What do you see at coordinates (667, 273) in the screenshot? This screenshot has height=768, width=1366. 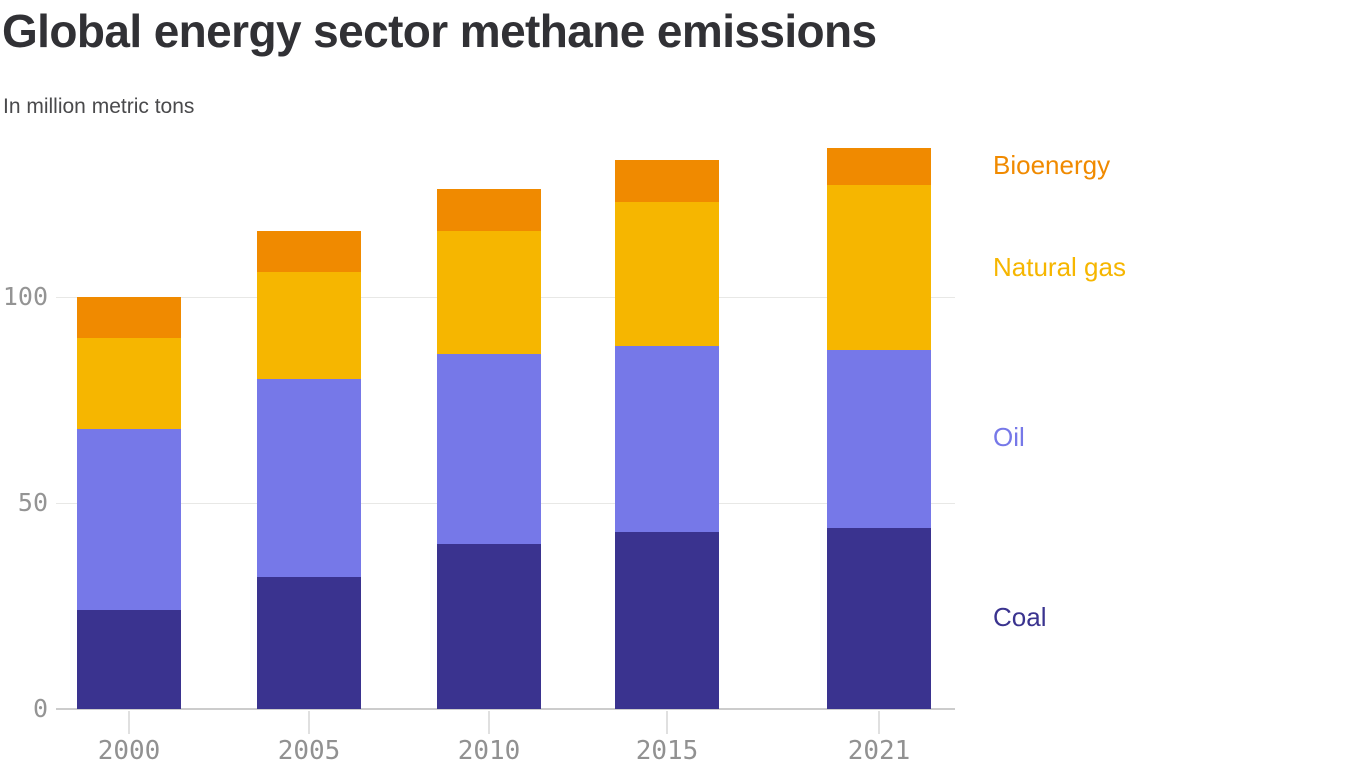 I see `bar-segment-natural-gas-2015` at bounding box center [667, 273].